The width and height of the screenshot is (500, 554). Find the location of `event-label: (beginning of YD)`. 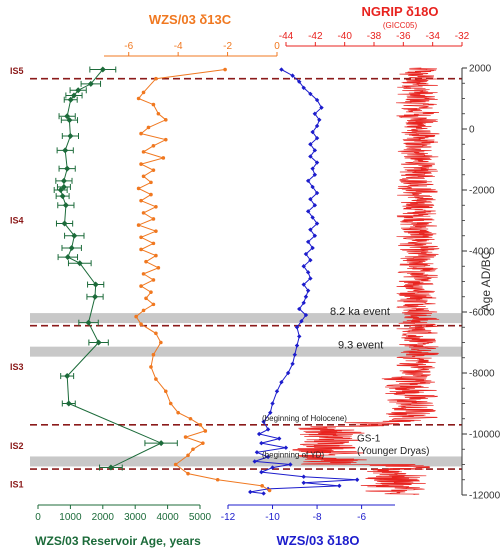

event-label: (beginning of YD) is located at coordinates (293, 454).